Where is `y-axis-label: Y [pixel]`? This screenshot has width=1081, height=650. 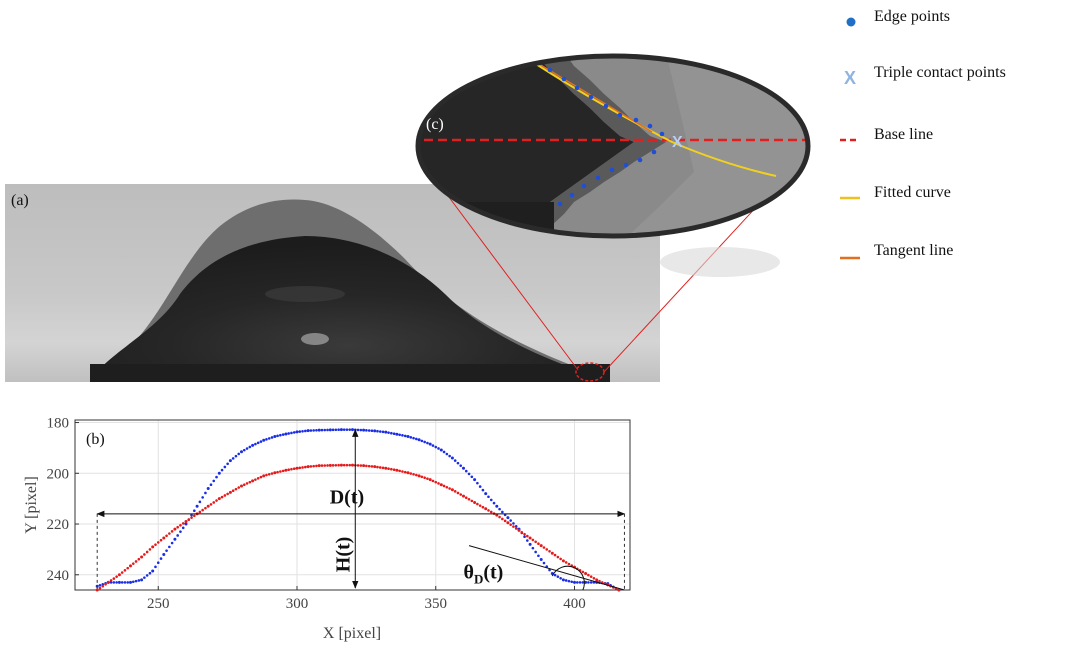
y-axis-label: Y [pixel] is located at coordinates (31, 505).